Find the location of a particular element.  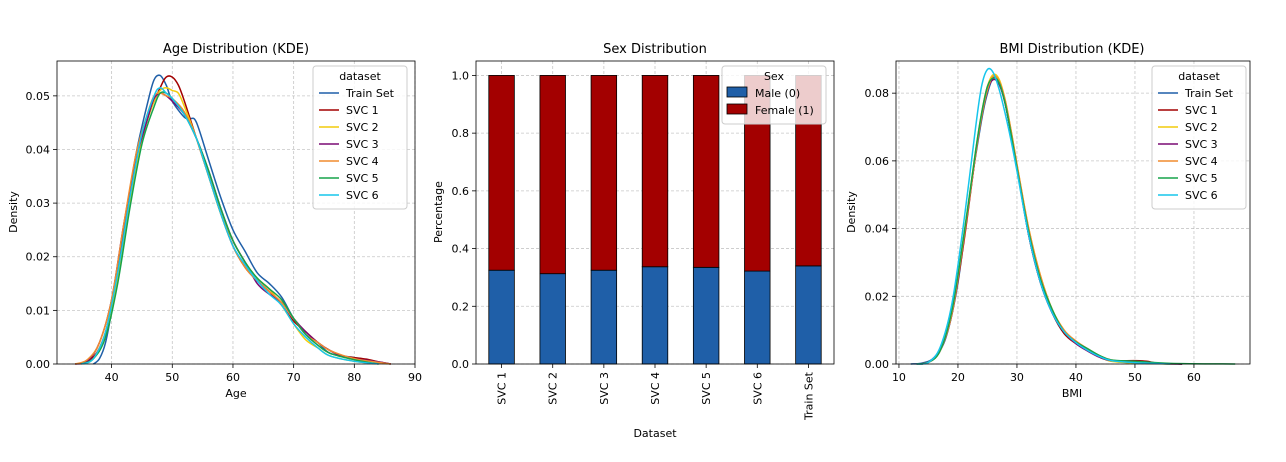

age-x-tick-label: 80 is located at coordinates (354, 377).